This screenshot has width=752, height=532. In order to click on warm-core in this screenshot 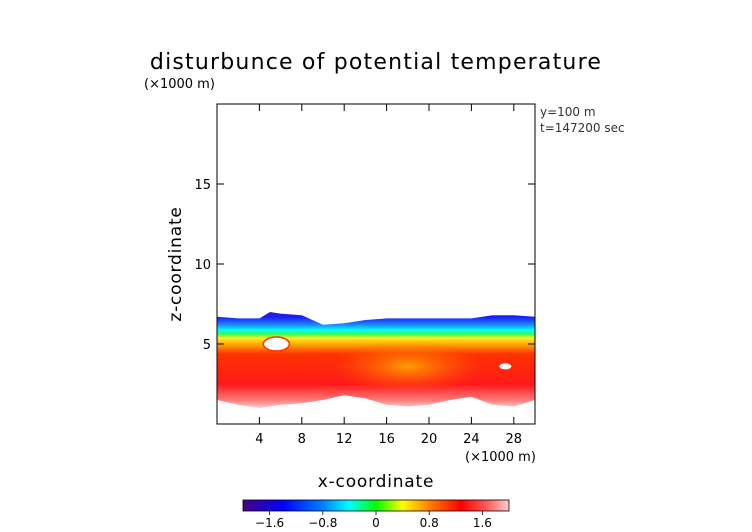, I will do `click(407, 366)`.